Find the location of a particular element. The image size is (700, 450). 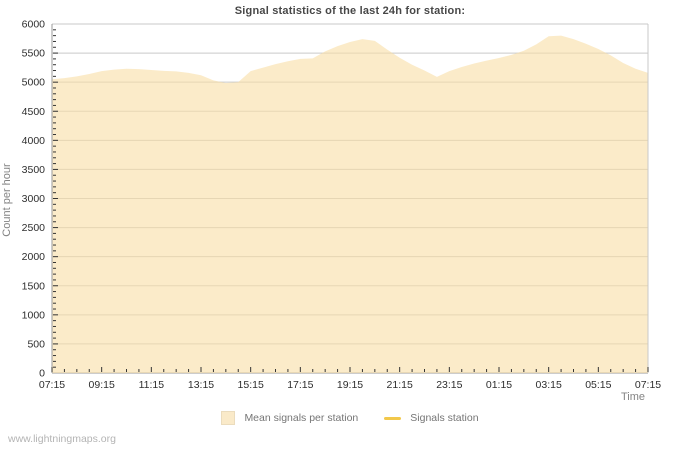

svg-text: 2000 is located at coordinates (34, 257).